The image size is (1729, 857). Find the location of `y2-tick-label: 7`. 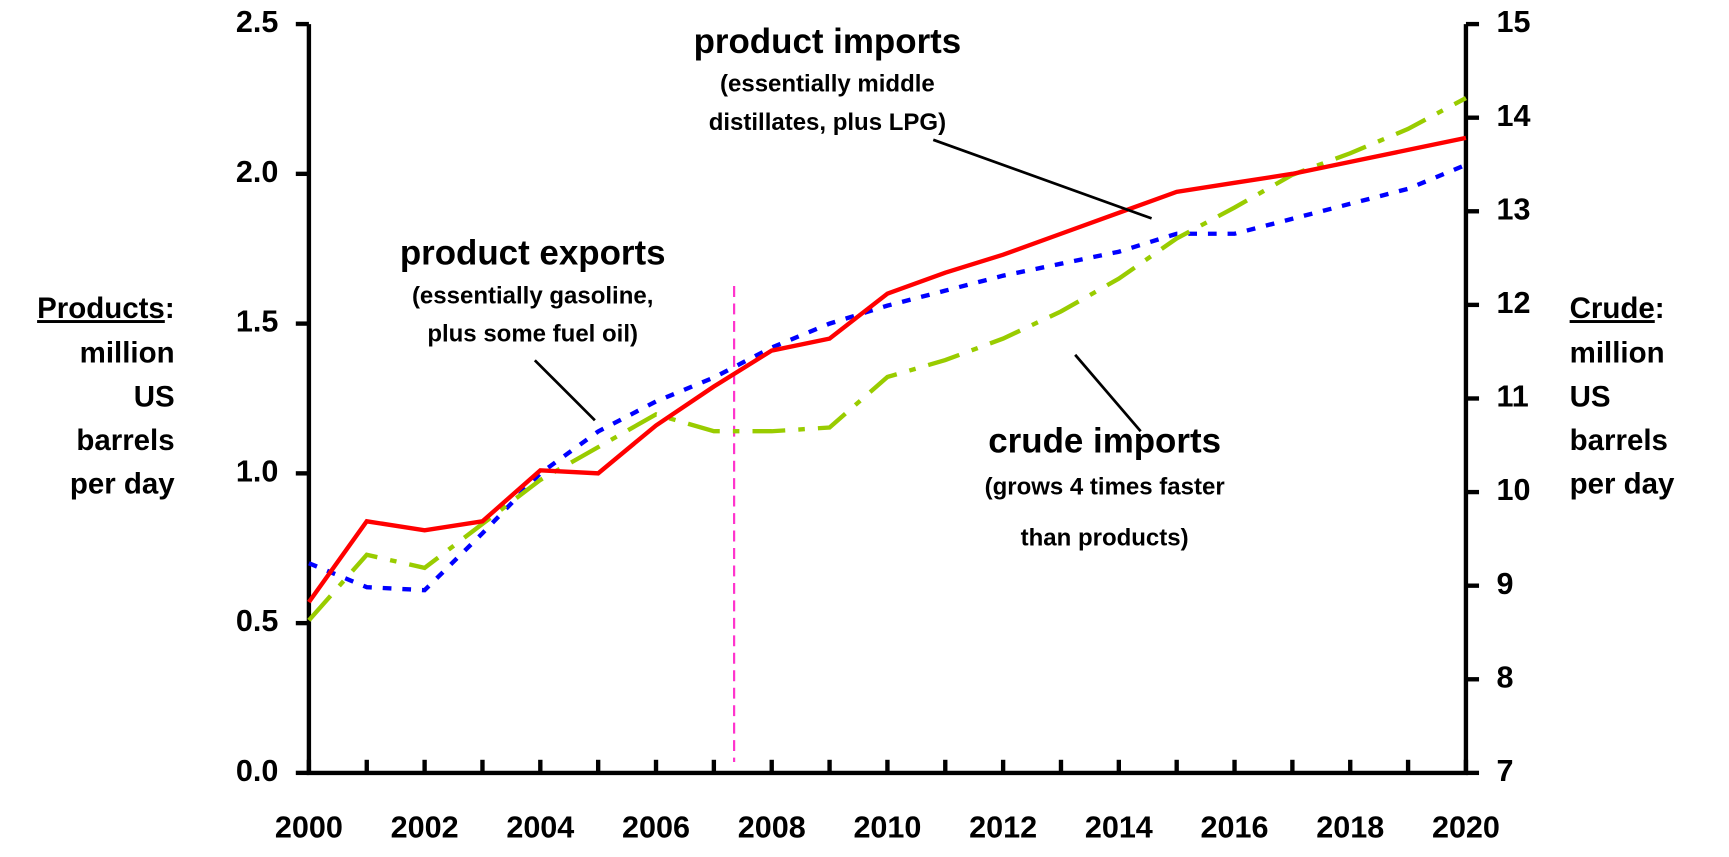

y2-tick-label: 7 is located at coordinates (1505, 771).